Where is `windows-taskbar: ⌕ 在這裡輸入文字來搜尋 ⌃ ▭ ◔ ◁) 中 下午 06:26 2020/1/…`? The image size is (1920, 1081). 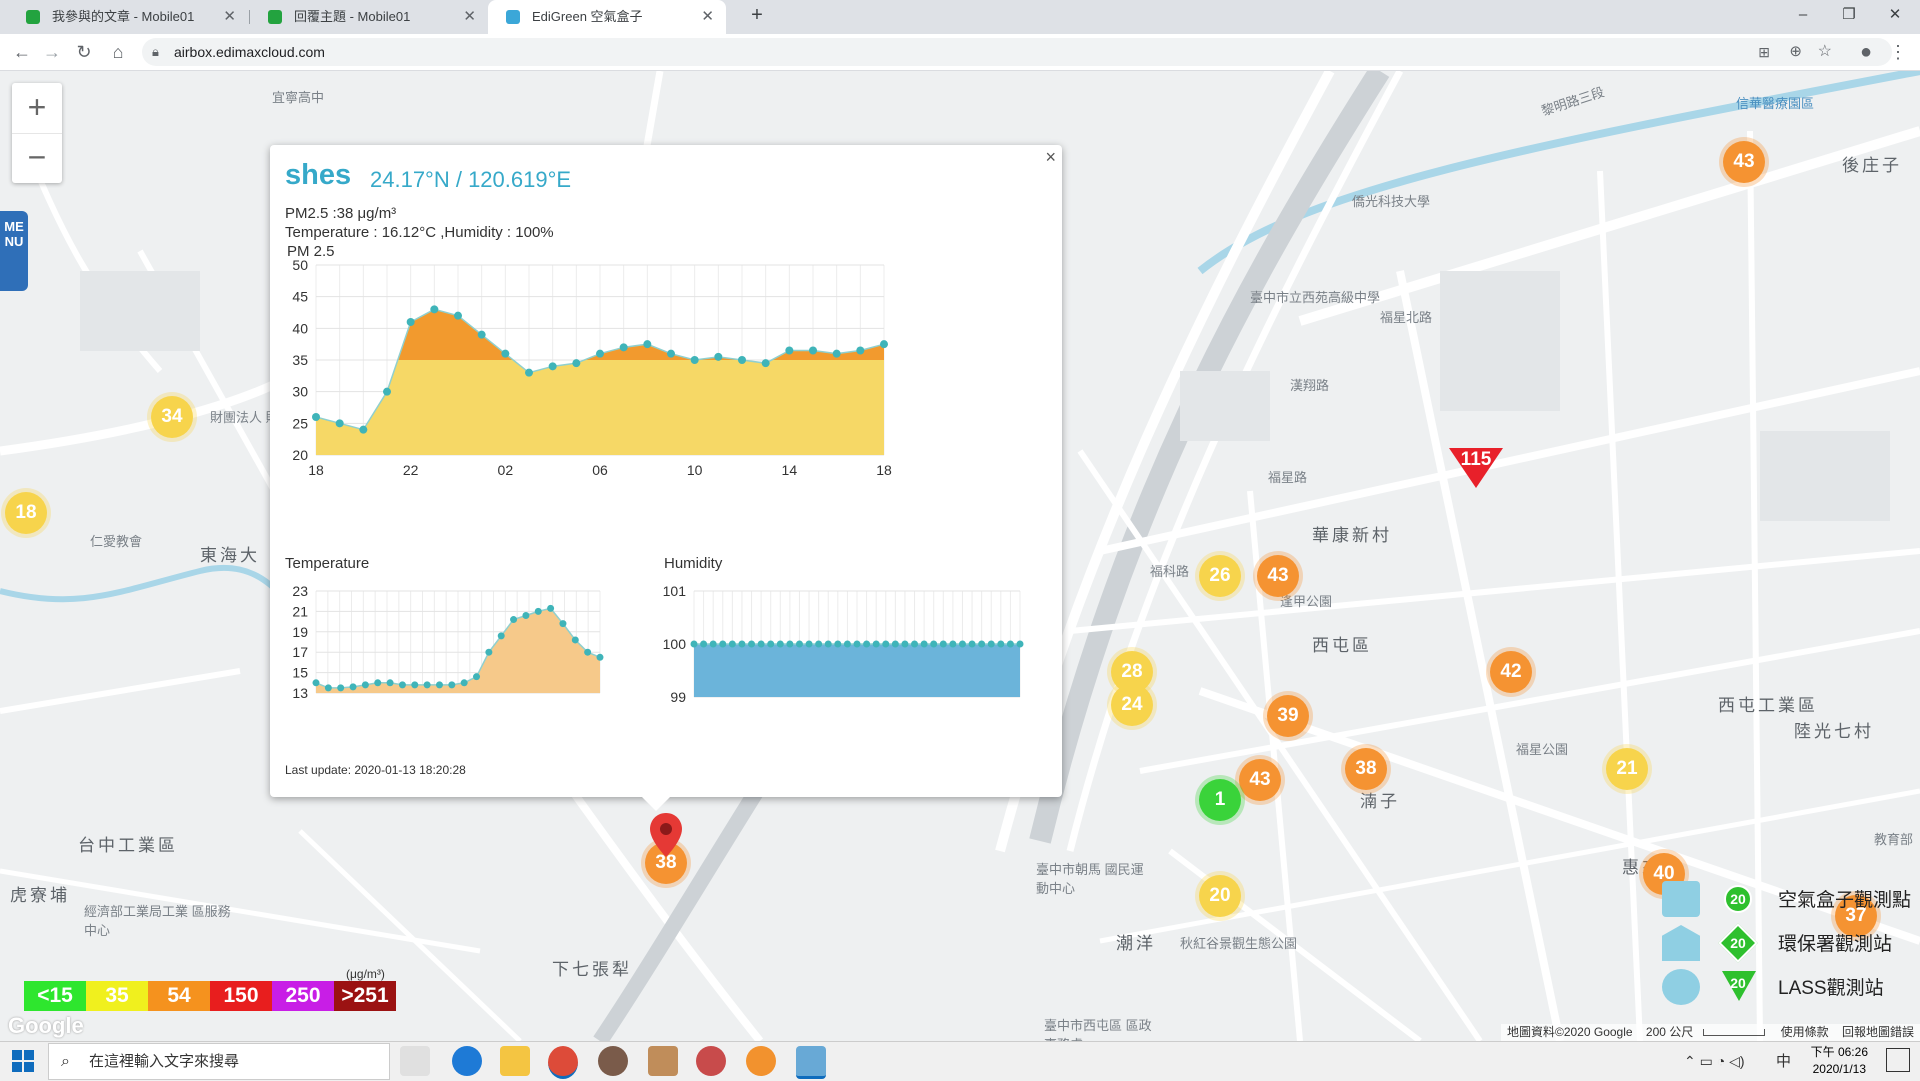
windows-taskbar: ⌕ 在這裡輸入文字來搜尋 ⌃ ▭ ◔ ◁) 中 下午 06:26 2020/1/… is located at coordinates (960, 1061).